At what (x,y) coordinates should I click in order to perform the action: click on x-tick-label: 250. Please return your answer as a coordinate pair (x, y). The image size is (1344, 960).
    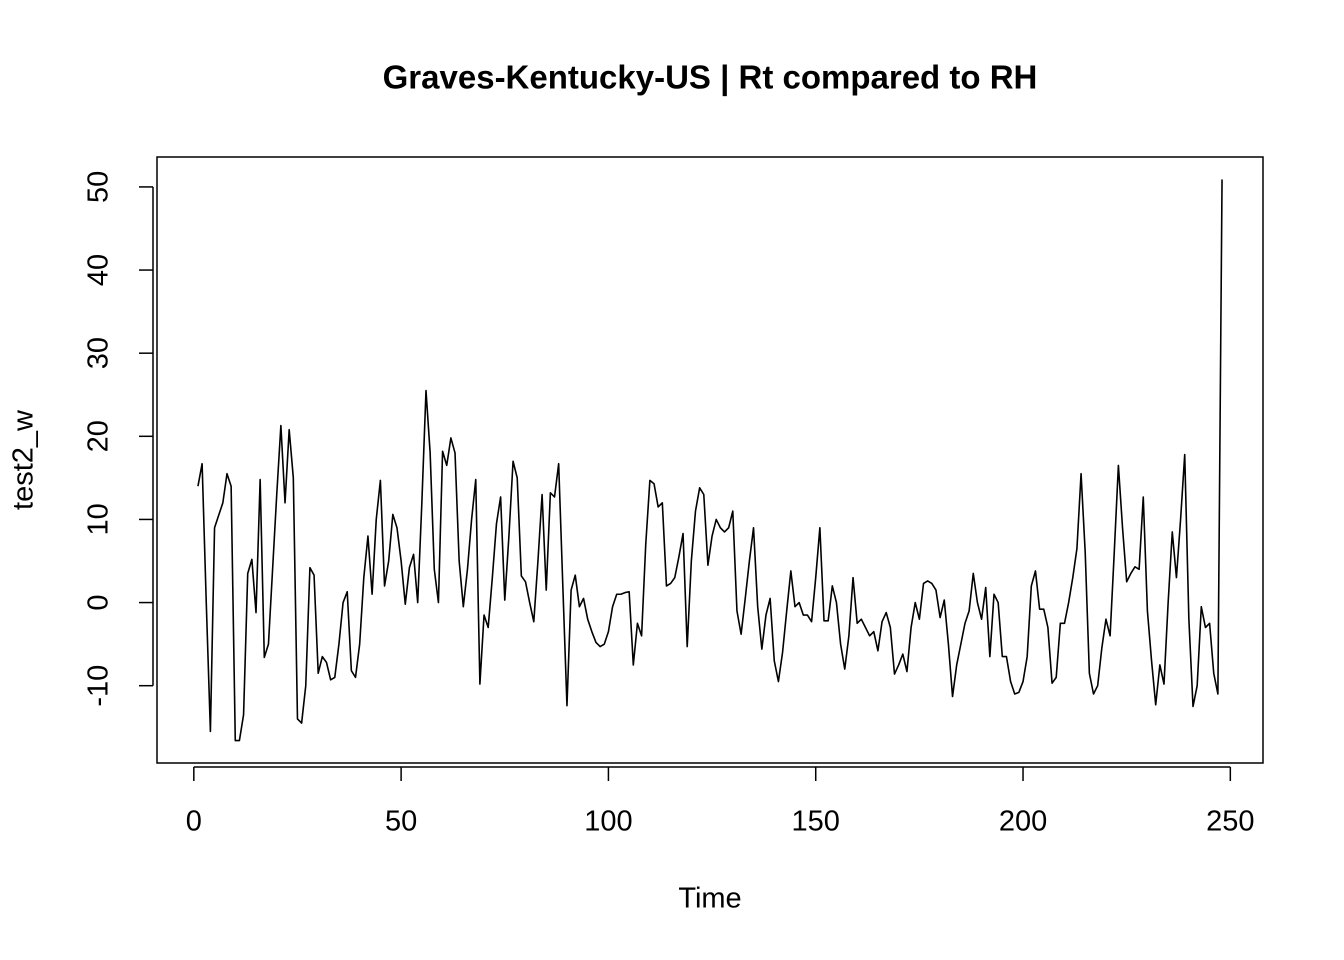
    Looking at the image, I should click on (1230, 822).